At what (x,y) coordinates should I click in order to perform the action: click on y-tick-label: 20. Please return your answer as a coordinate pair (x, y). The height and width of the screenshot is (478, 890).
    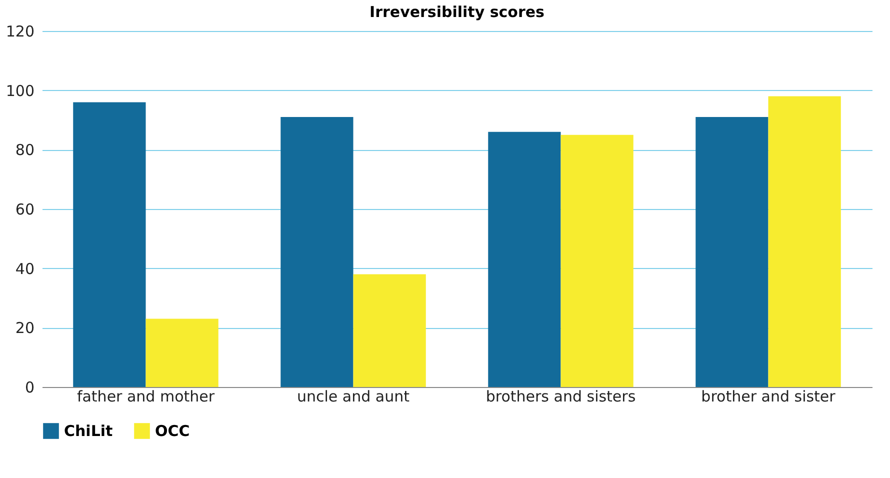
    Looking at the image, I should click on (24, 328).